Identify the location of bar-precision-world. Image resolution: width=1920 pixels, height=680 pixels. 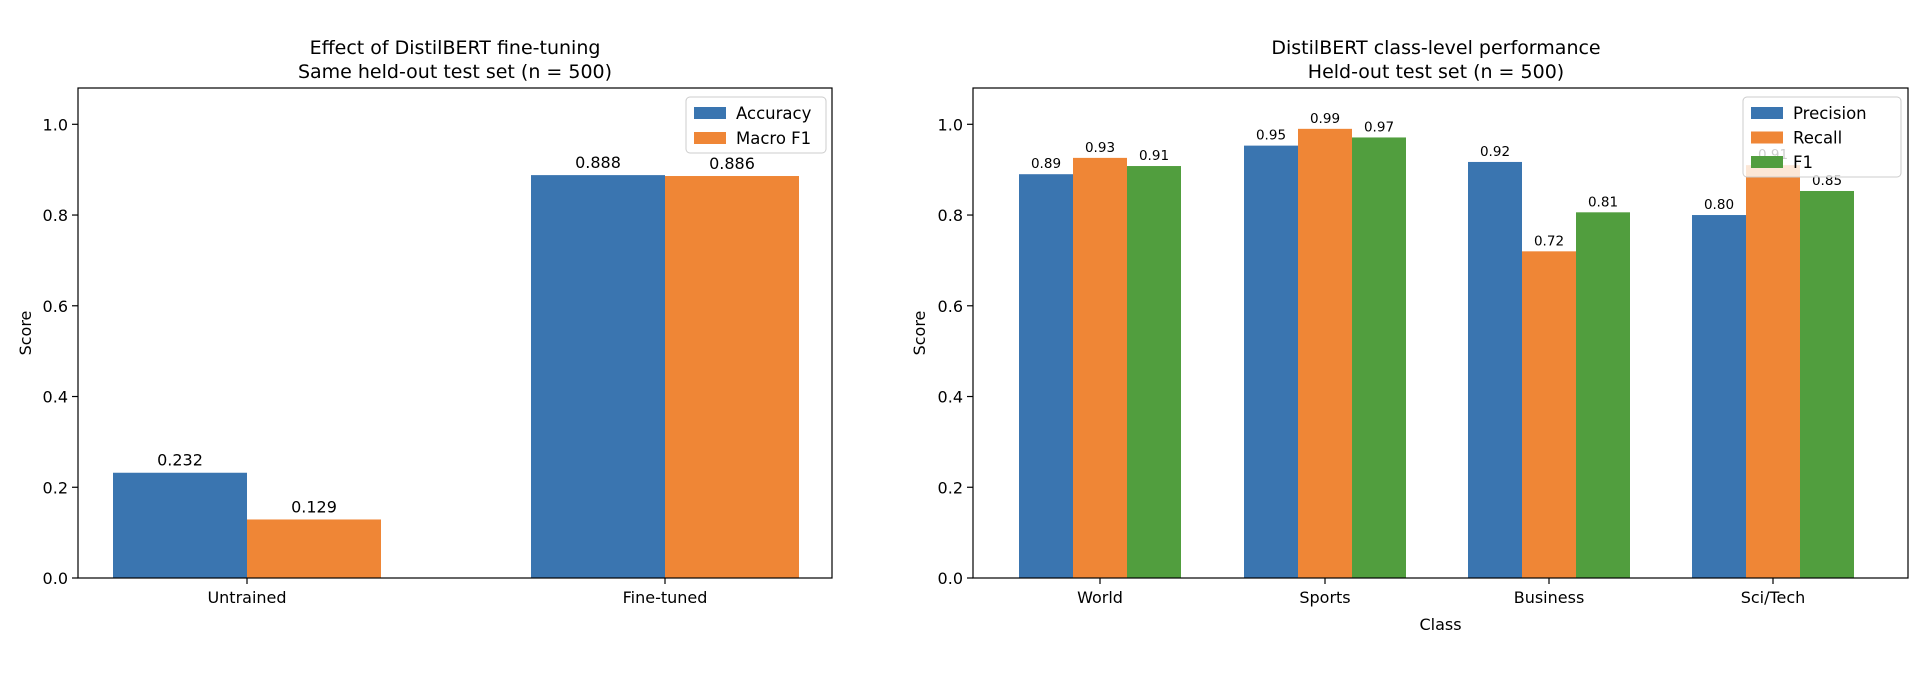
(1046, 376).